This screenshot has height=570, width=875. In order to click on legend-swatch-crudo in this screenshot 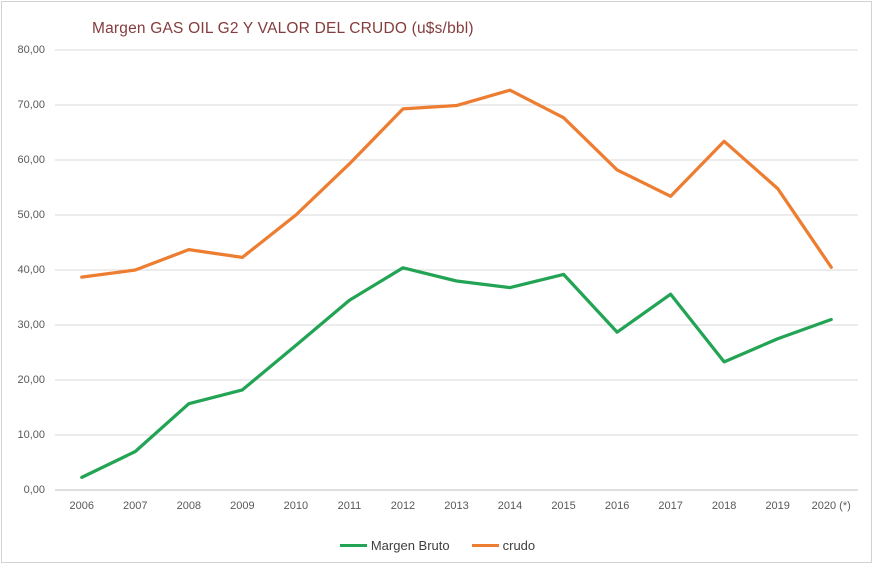, I will do `click(485, 545)`.